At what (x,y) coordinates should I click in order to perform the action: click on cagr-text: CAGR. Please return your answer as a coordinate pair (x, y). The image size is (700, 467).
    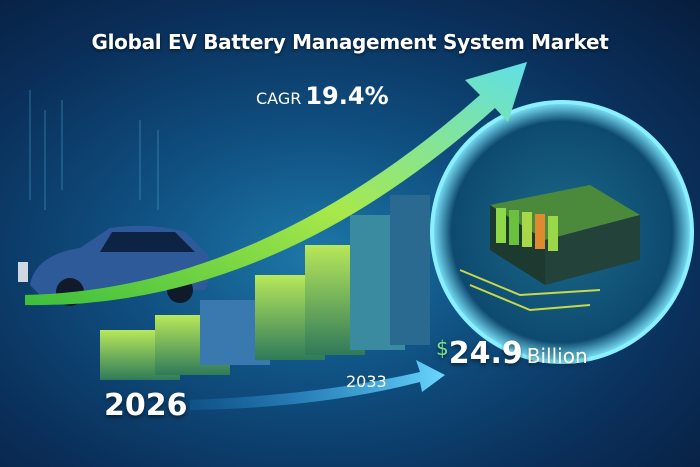
    Looking at the image, I should click on (279, 98).